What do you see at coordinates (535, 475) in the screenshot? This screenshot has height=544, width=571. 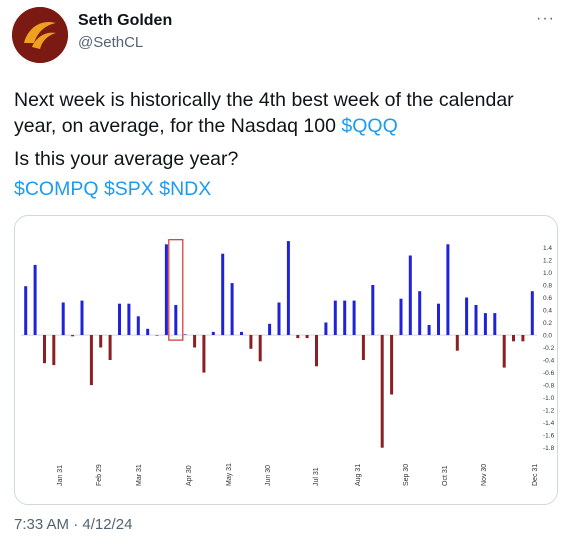 I see `x-tick-label: Dec 31` at bounding box center [535, 475].